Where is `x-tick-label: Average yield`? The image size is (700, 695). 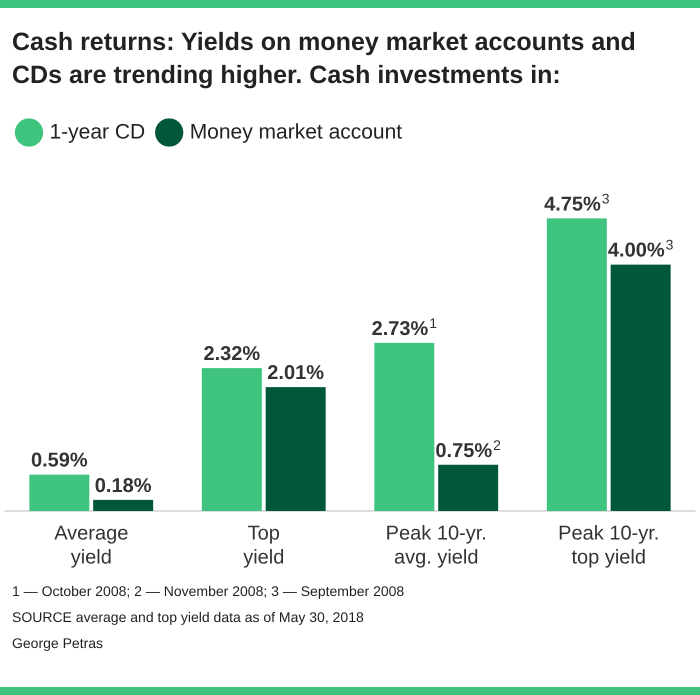 x-tick-label: Average yield is located at coordinates (91, 545).